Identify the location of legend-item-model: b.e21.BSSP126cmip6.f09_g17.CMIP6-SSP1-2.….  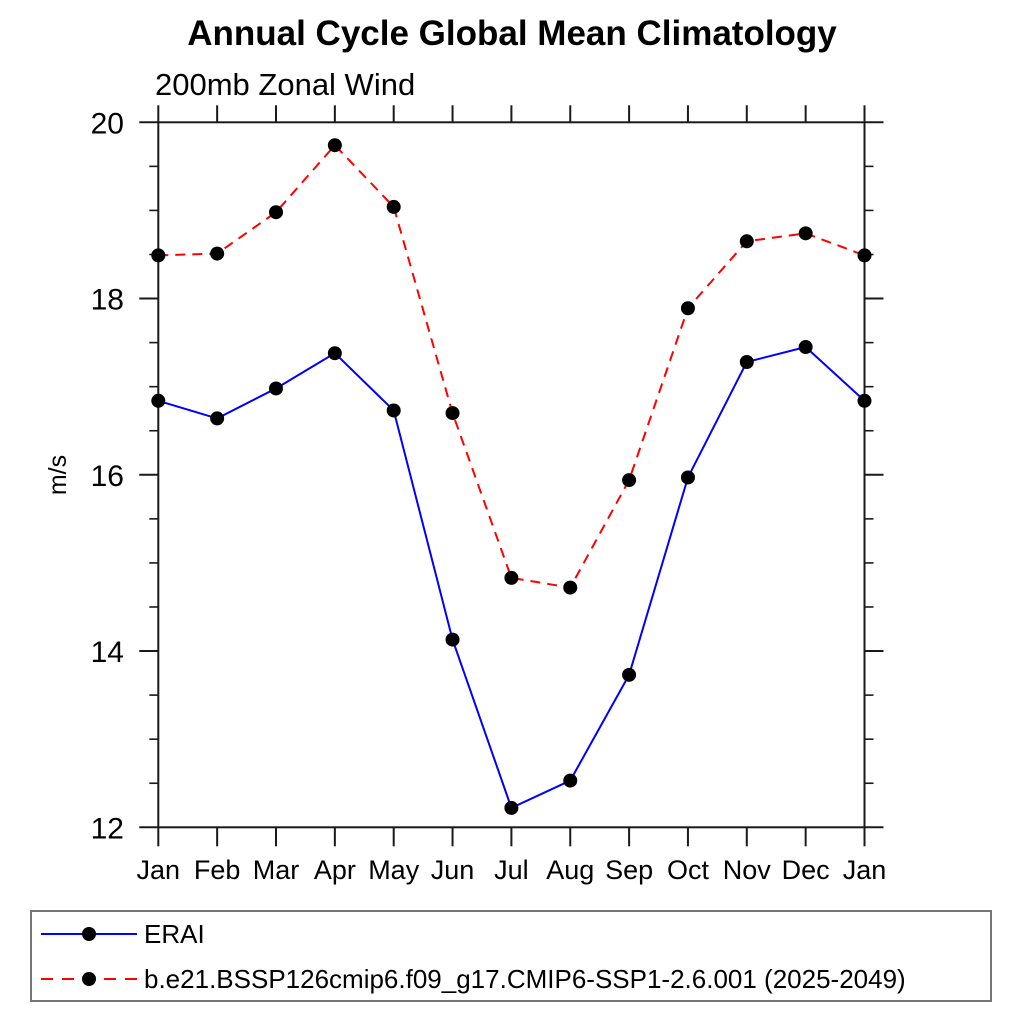
(514, 979).